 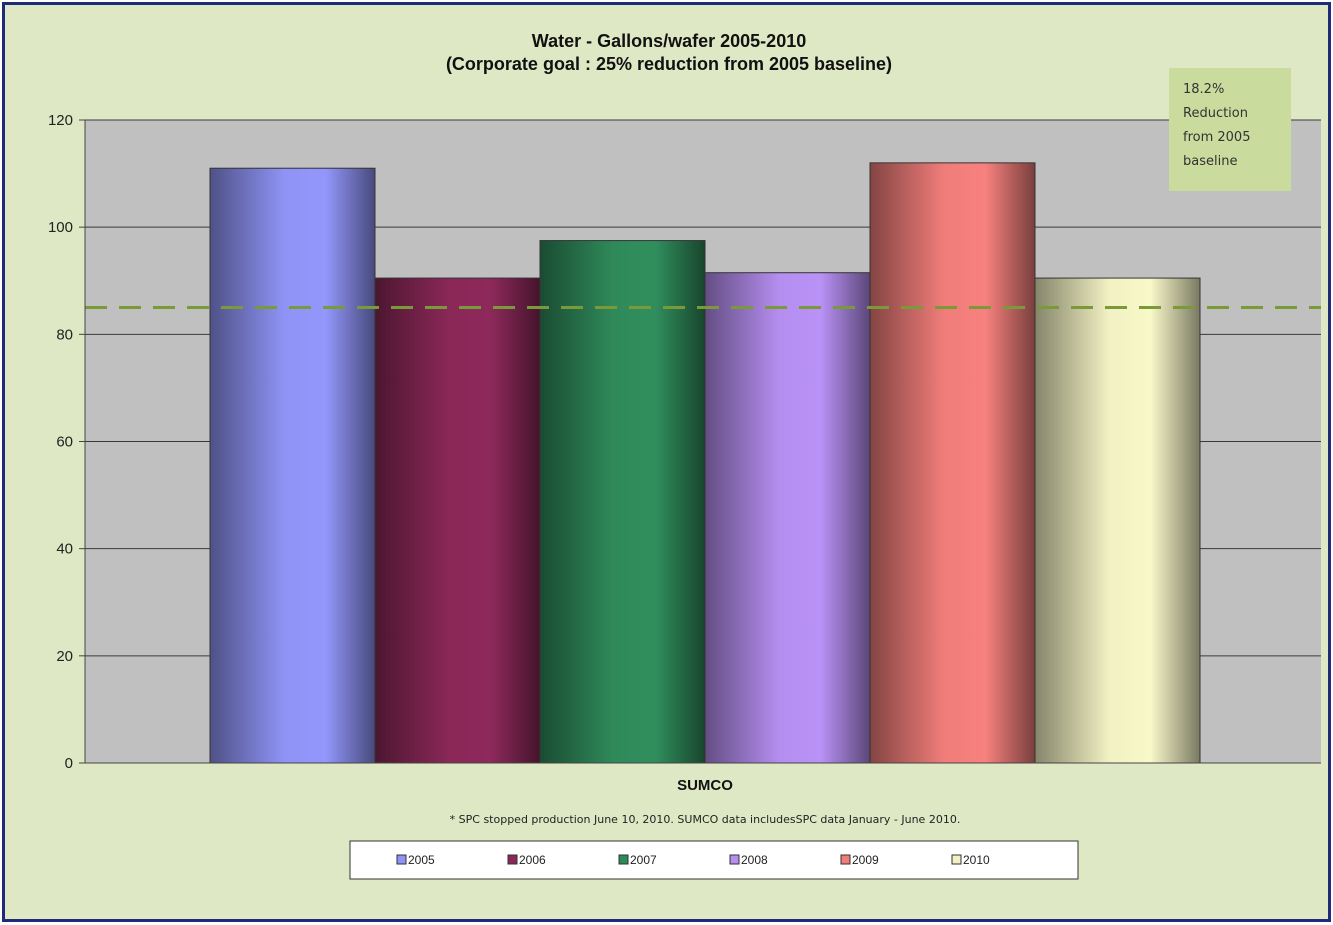 What do you see at coordinates (669, 41) in the screenshot?
I see `chart-title: Water - Gallons/wafer 2005-2010` at bounding box center [669, 41].